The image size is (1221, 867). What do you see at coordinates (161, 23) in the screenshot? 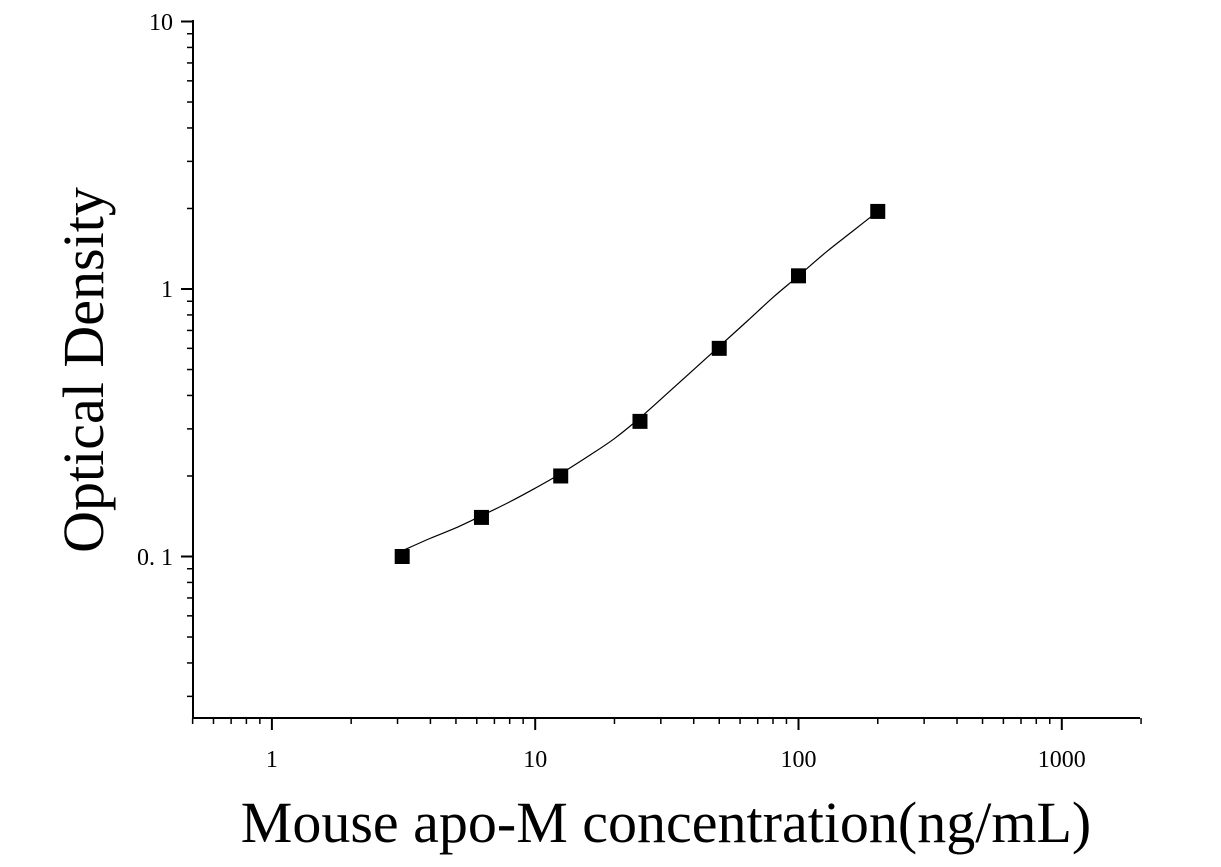
I see `y-tick-label: 10` at bounding box center [161, 23].